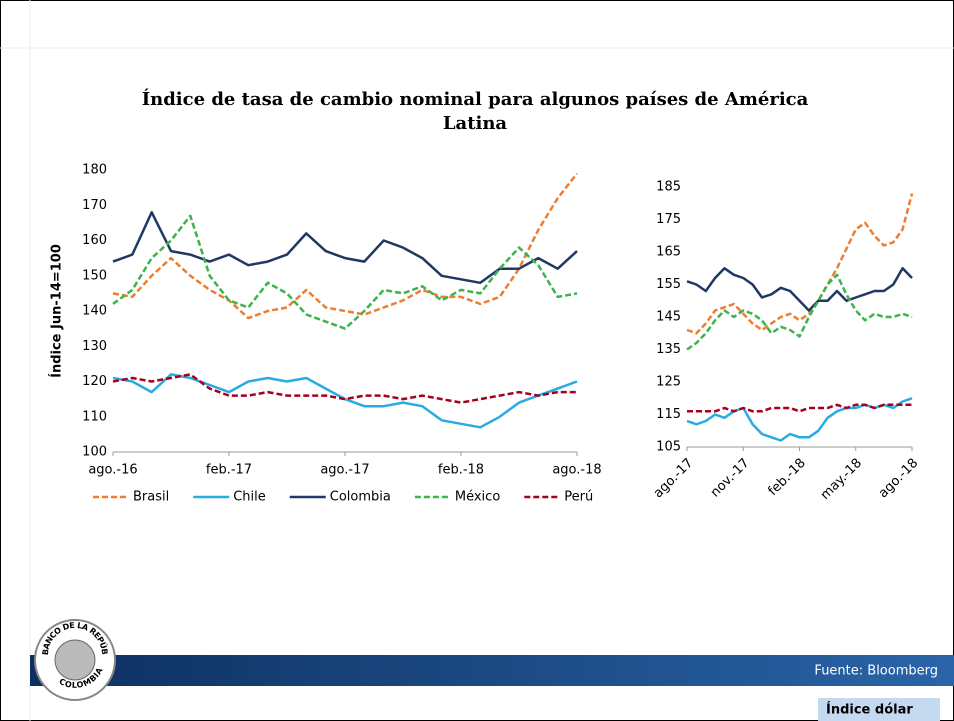 This screenshot has width=954, height=721. What do you see at coordinates (94, 452) in the screenshot?
I see `y-tick-label: 100` at bounding box center [94, 452].